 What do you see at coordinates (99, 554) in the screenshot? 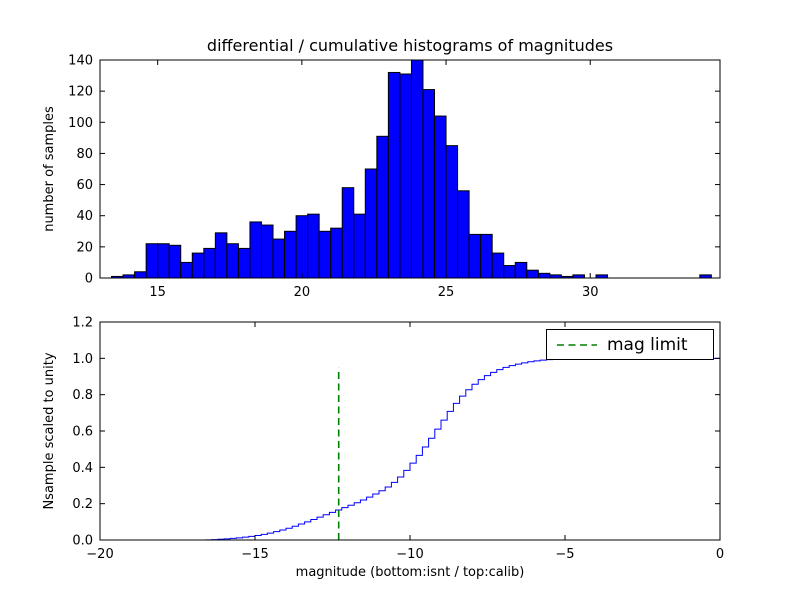
I see `x-tick-label: −20` at bounding box center [99, 554].